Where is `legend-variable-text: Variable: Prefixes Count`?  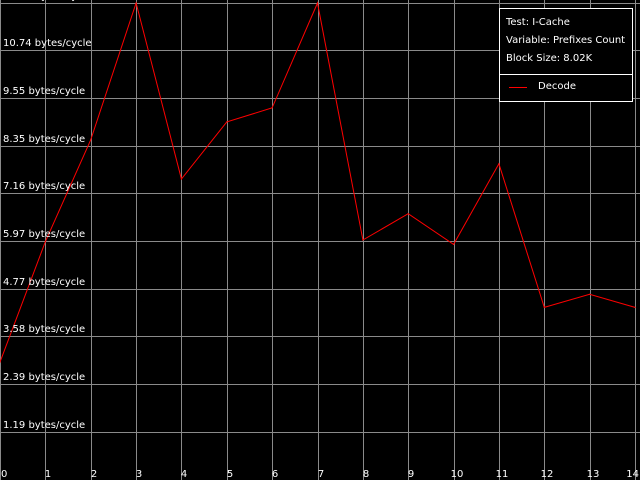
legend-variable-text: Variable: Prefixes Count is located at coordinates (566, 40).